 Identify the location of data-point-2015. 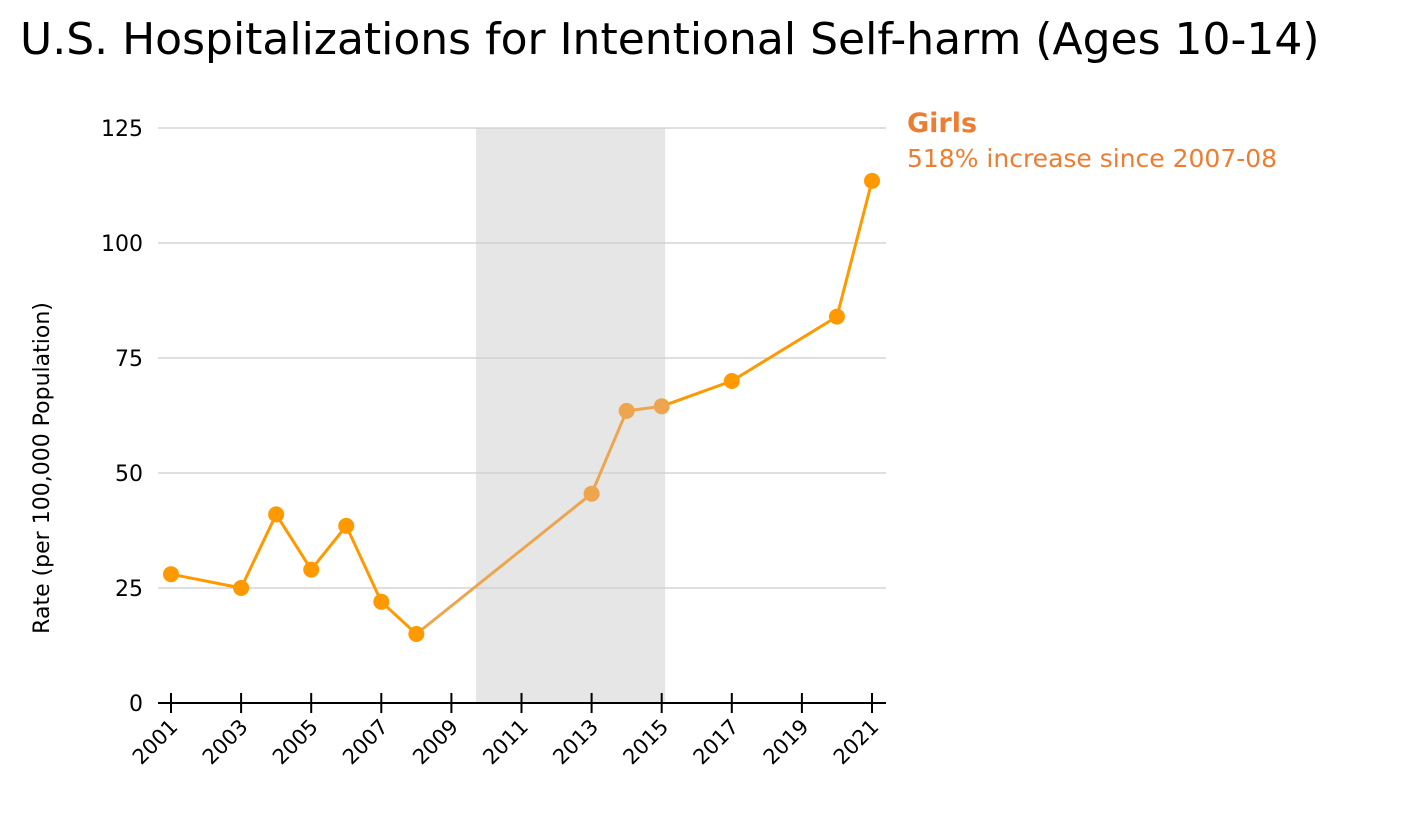
(661, 406).